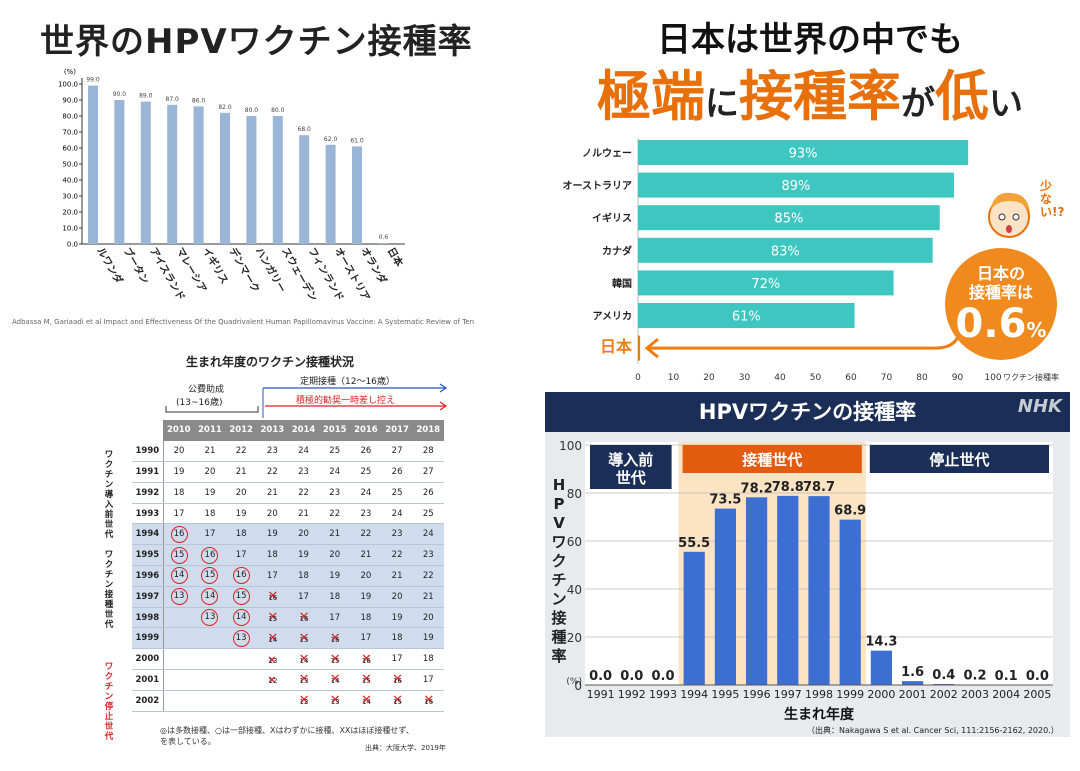  I want to click on table-cell: ✕16, so click(335, 638).